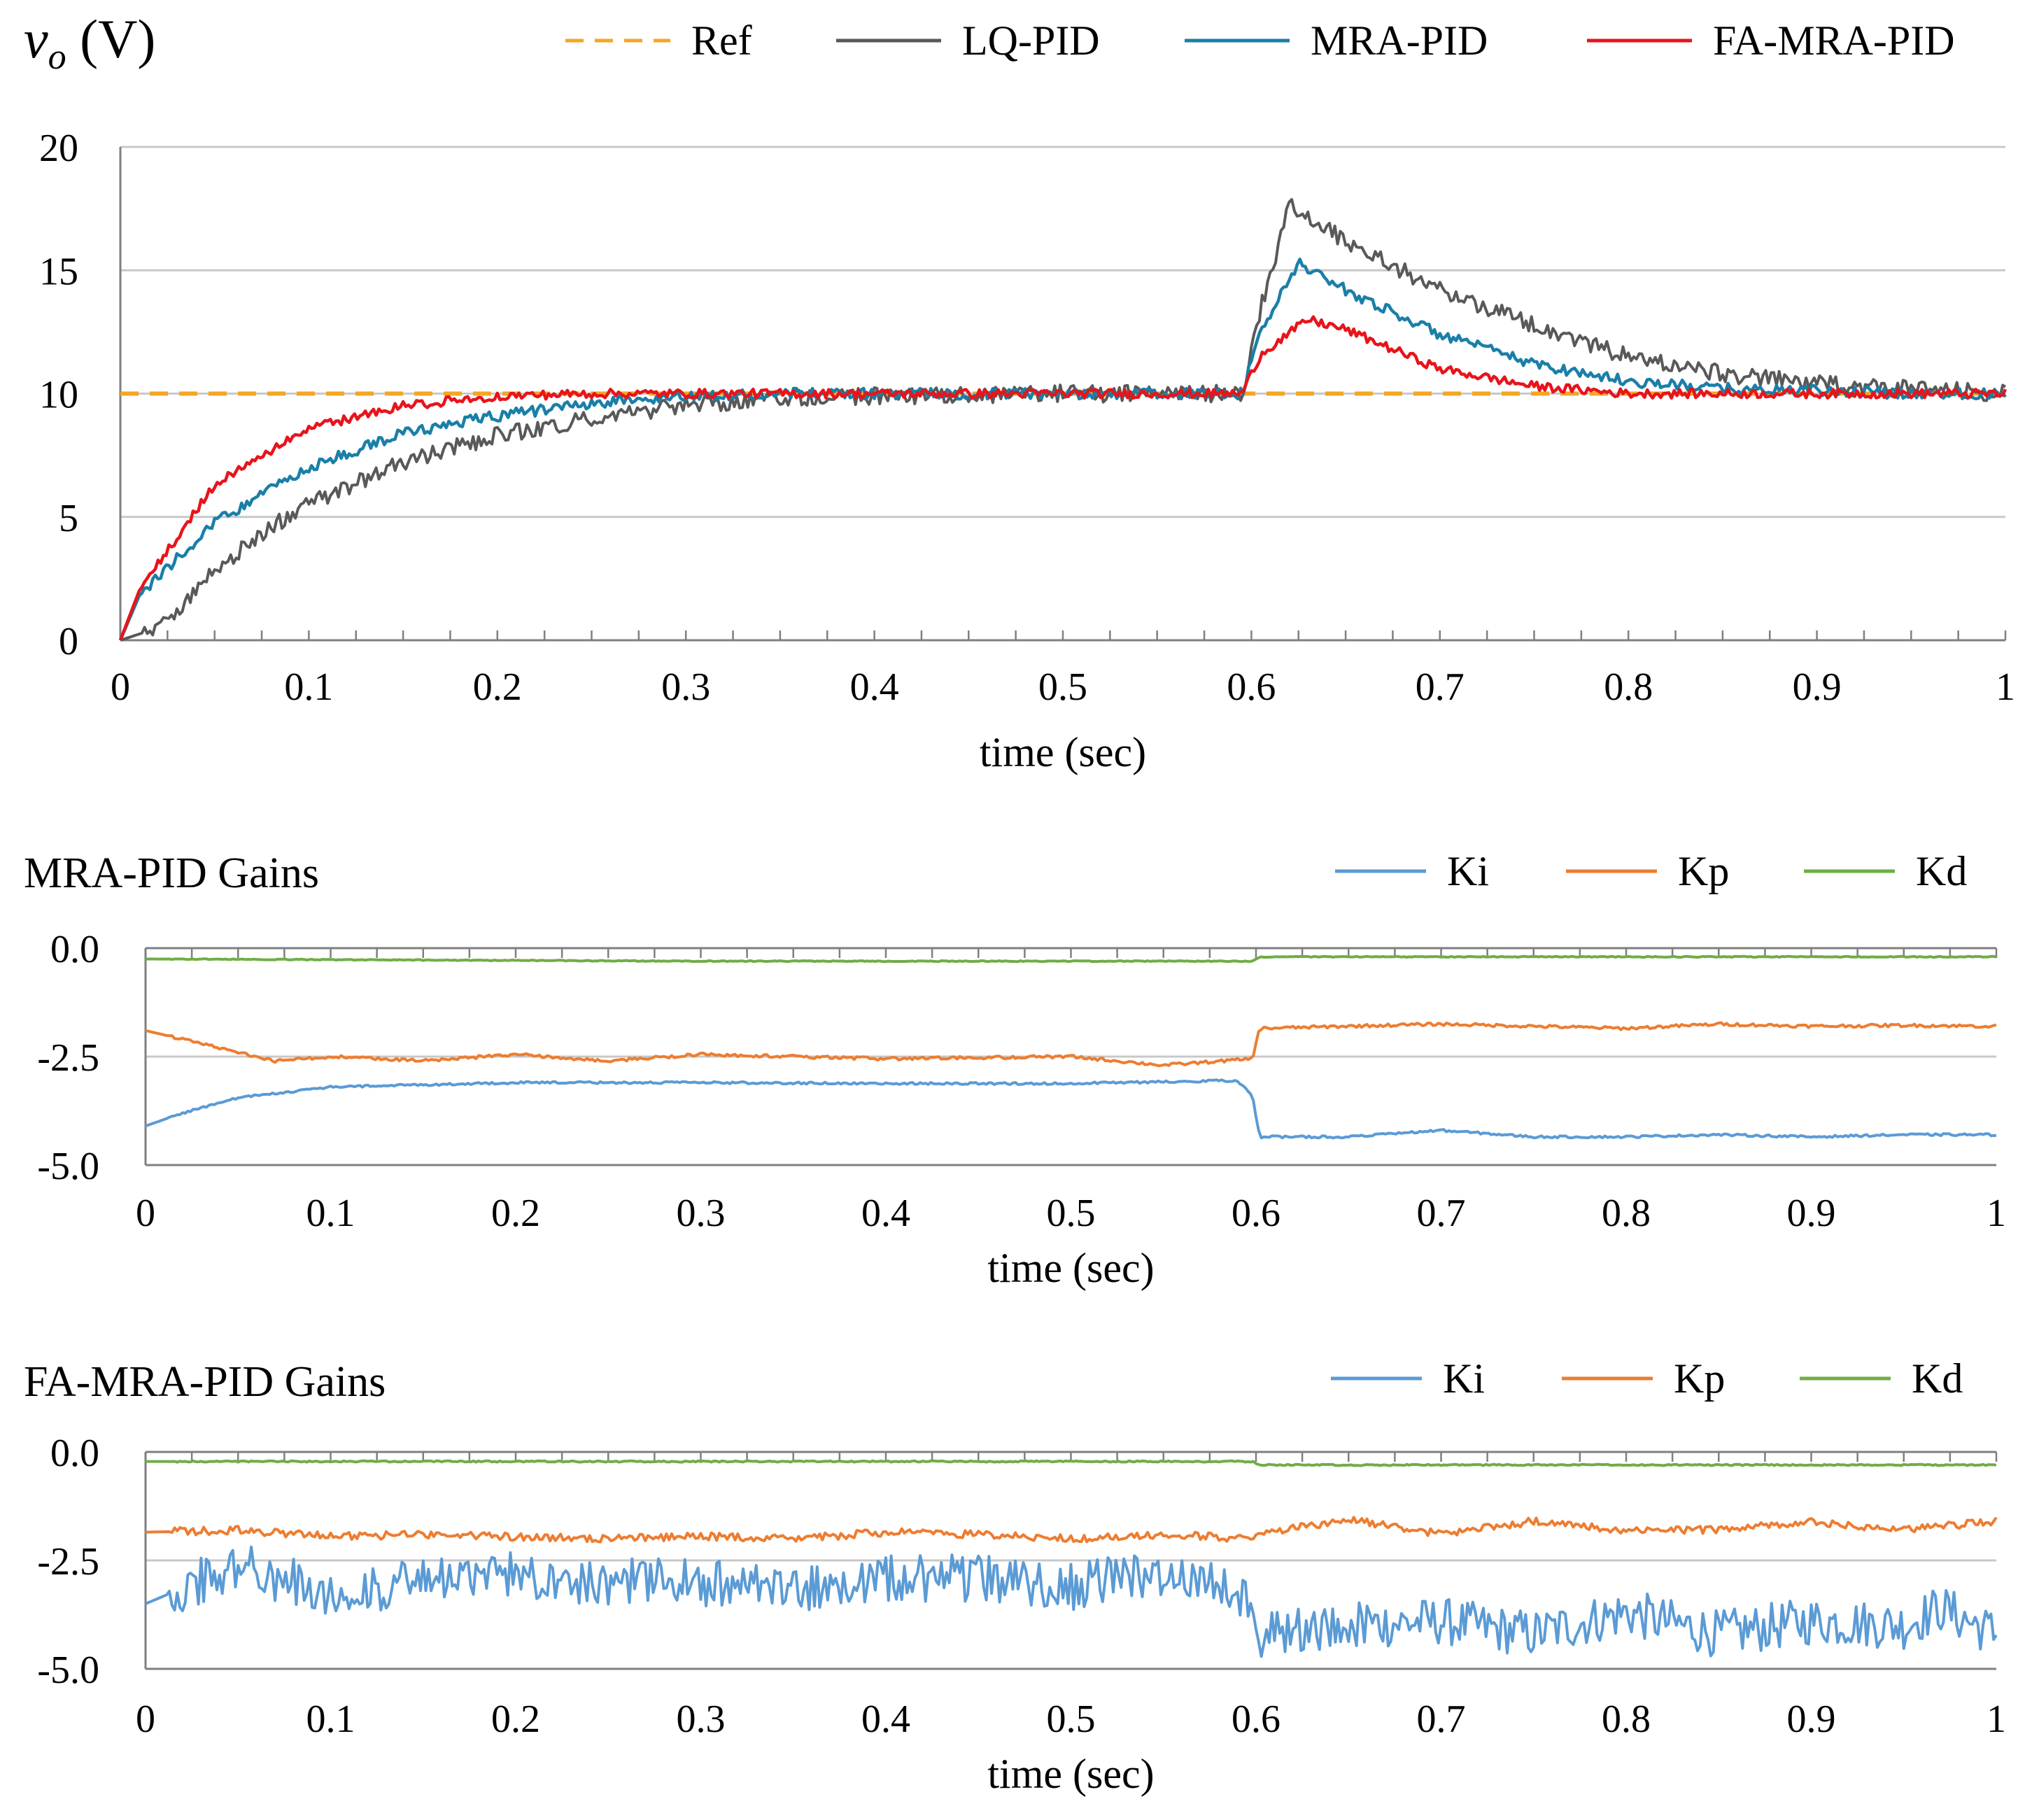  Describe the element at coordinates (205, 1382) in the screenshot. I see `panel-title: FA-MRA-PID Gains` at that location.